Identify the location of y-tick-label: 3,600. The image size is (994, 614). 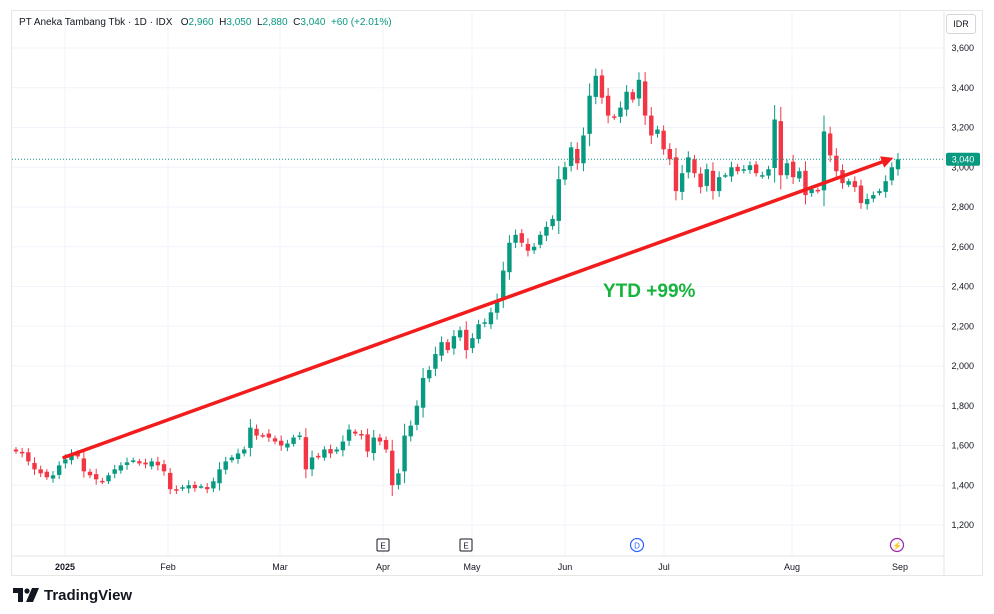
(962, 48).